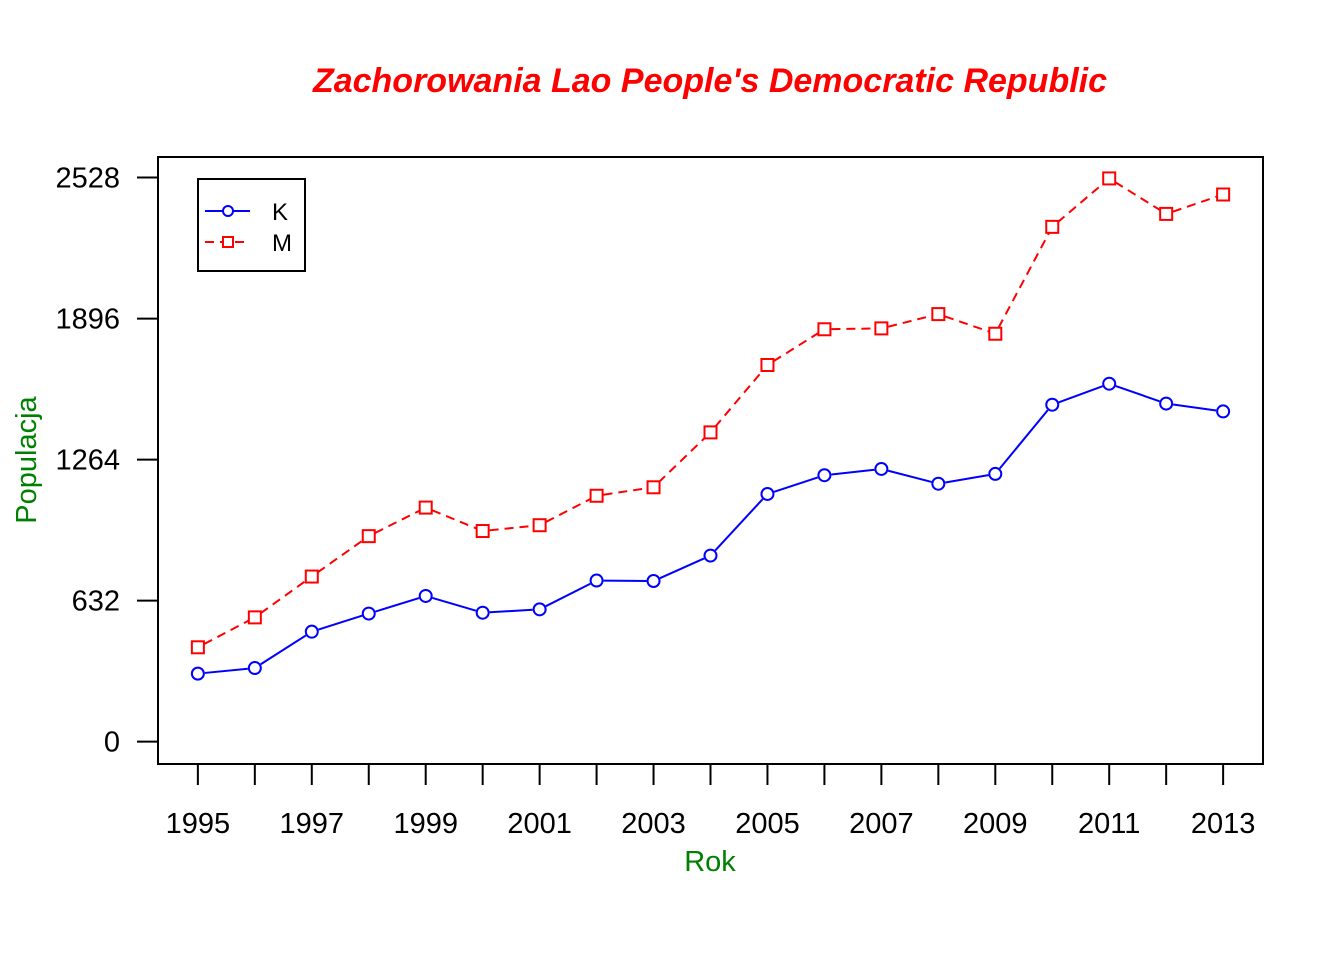 The image size is (1344, 960). What do you see at coordinates (228, 211) in the screenshot?
I see `legend-marker-K` at bounding box center [228, 211].